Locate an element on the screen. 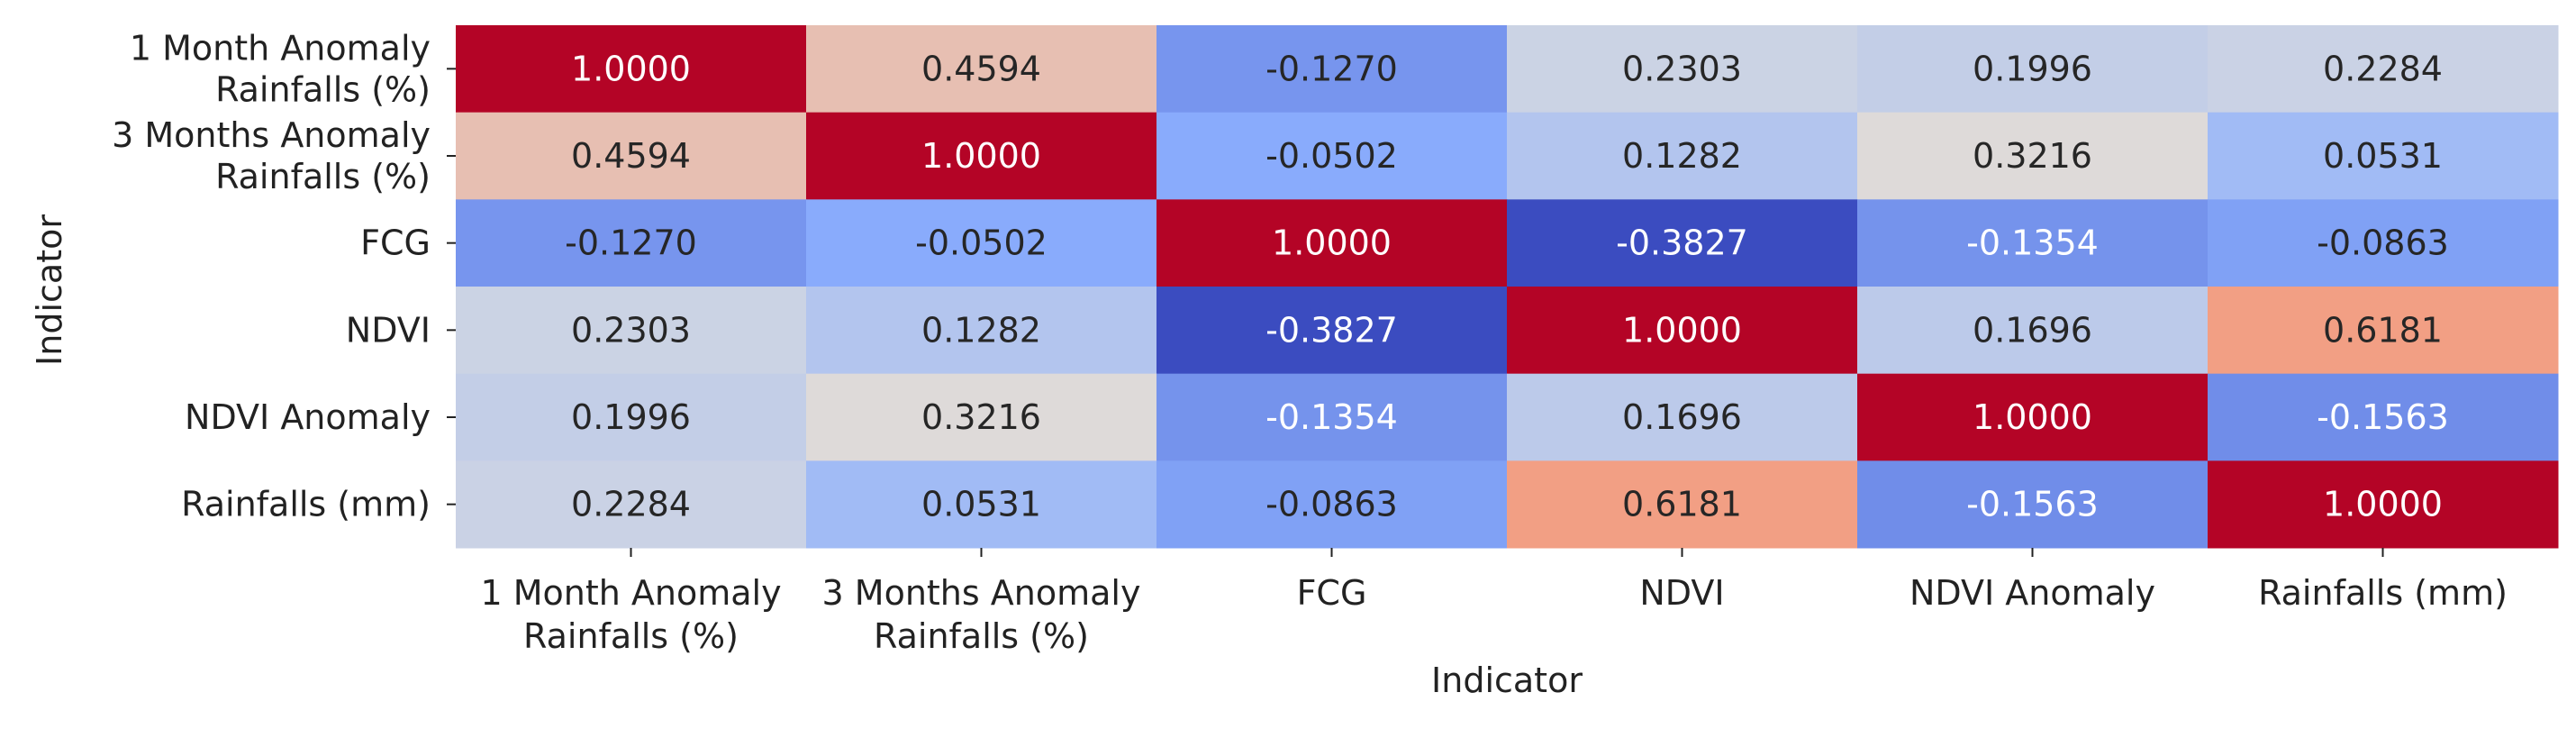  heatmap-cell-r4-c4 is located at coordinates (2033, 417).